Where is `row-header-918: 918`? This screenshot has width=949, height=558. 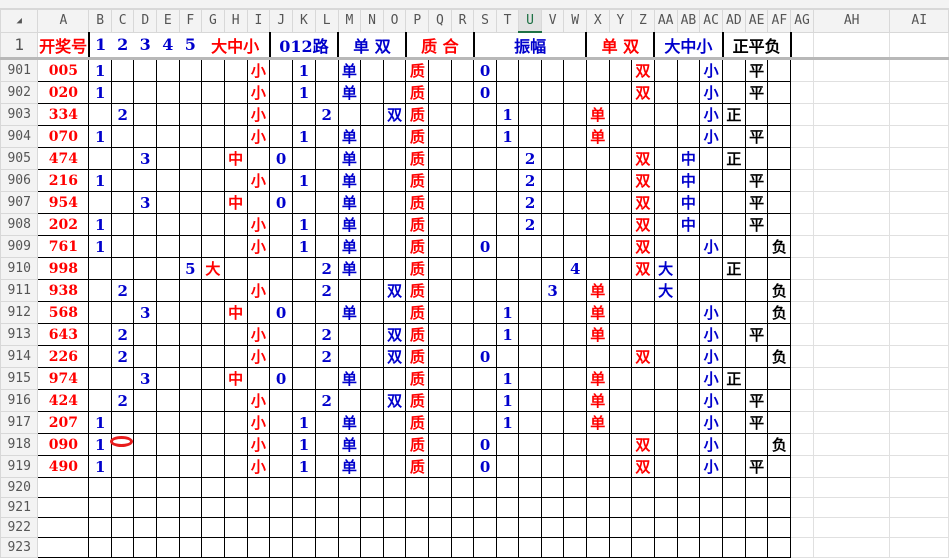 row-header-918: 918 is located at coordinates (19, 444).